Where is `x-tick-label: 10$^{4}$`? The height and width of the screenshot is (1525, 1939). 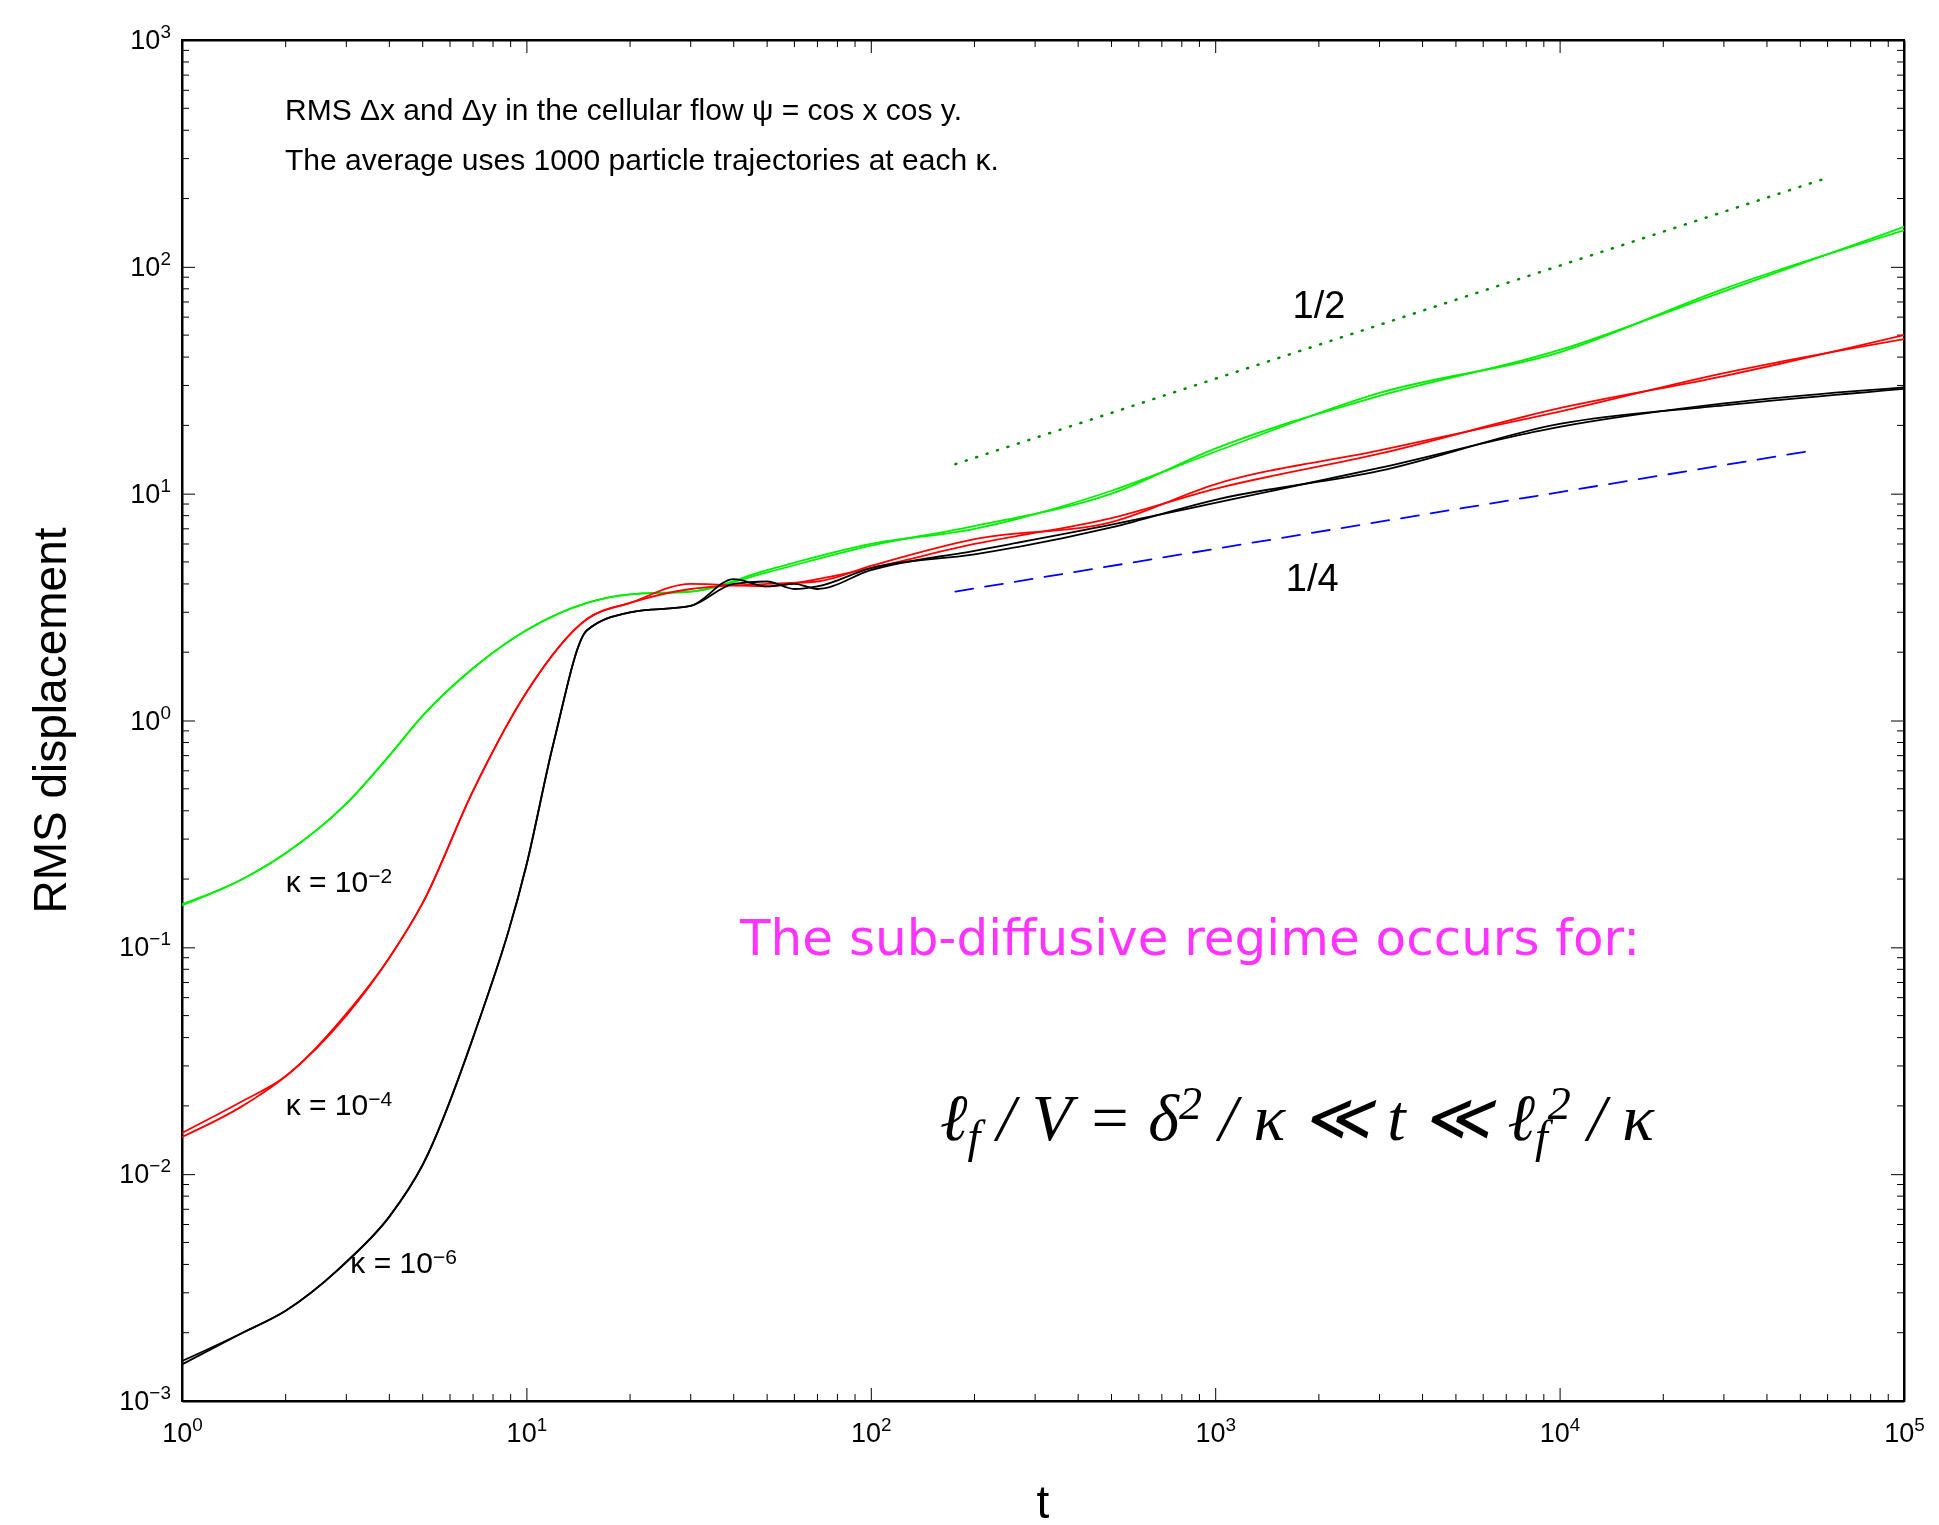
x-tick-label: 10$^{4}$ is located at coordinates (1560, 1430).